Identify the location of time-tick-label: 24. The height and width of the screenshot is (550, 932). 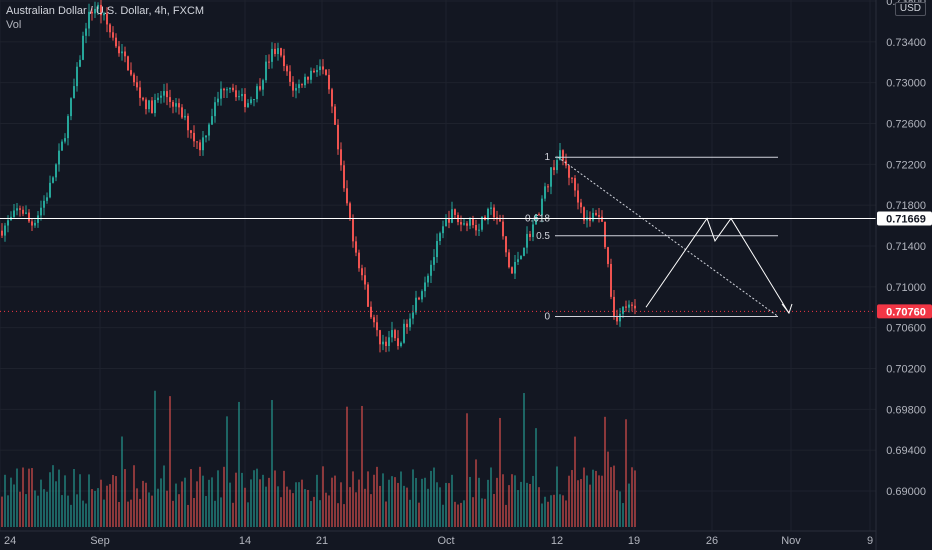
(10, 541).